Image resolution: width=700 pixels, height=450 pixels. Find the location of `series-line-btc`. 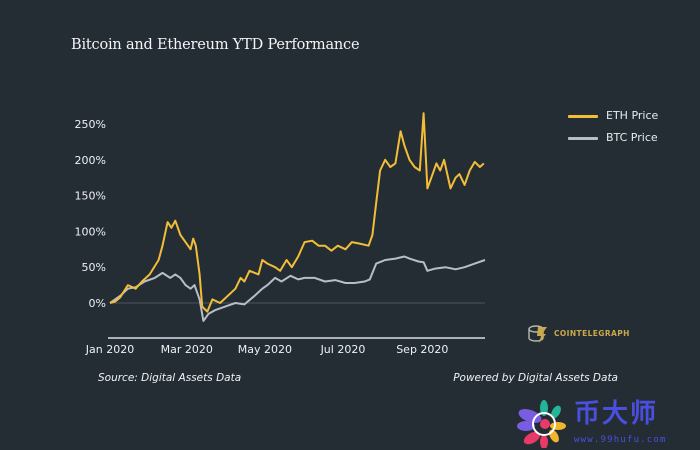

series-line-btc is located at coordinates (297, 288).